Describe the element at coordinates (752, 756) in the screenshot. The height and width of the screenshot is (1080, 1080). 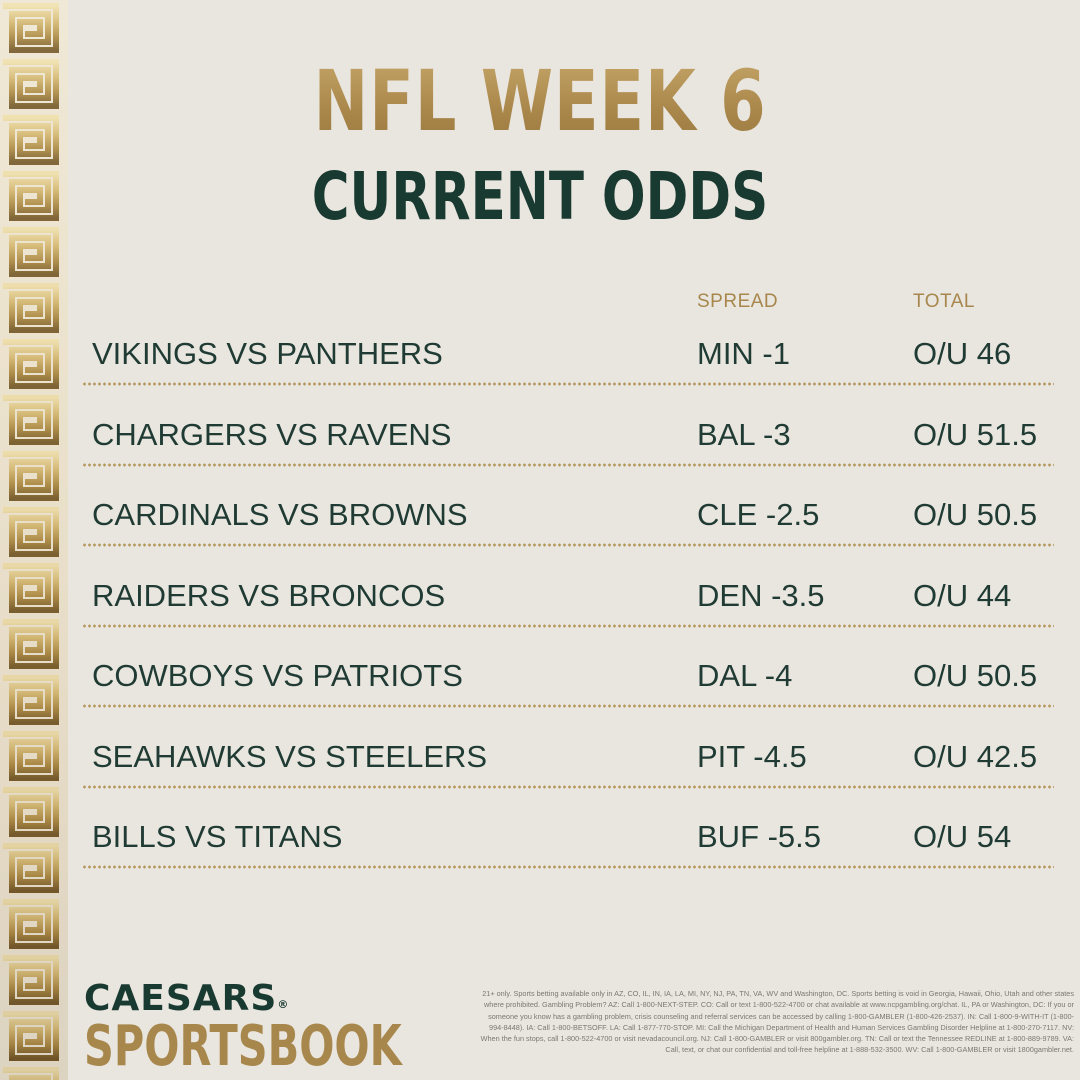
I see `spread-cell: PIT -4.5` at that location.